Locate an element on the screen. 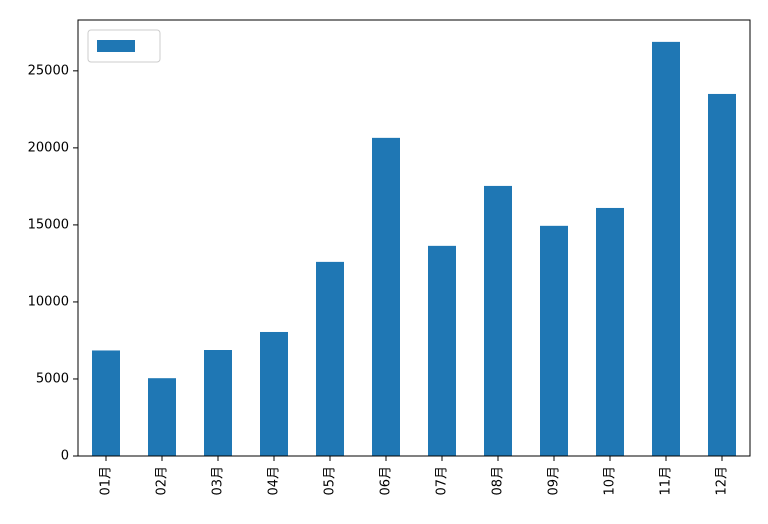 This screenshot has width=768, height=524. y-tick-label: 15000 is located at coordinates (48, 224).